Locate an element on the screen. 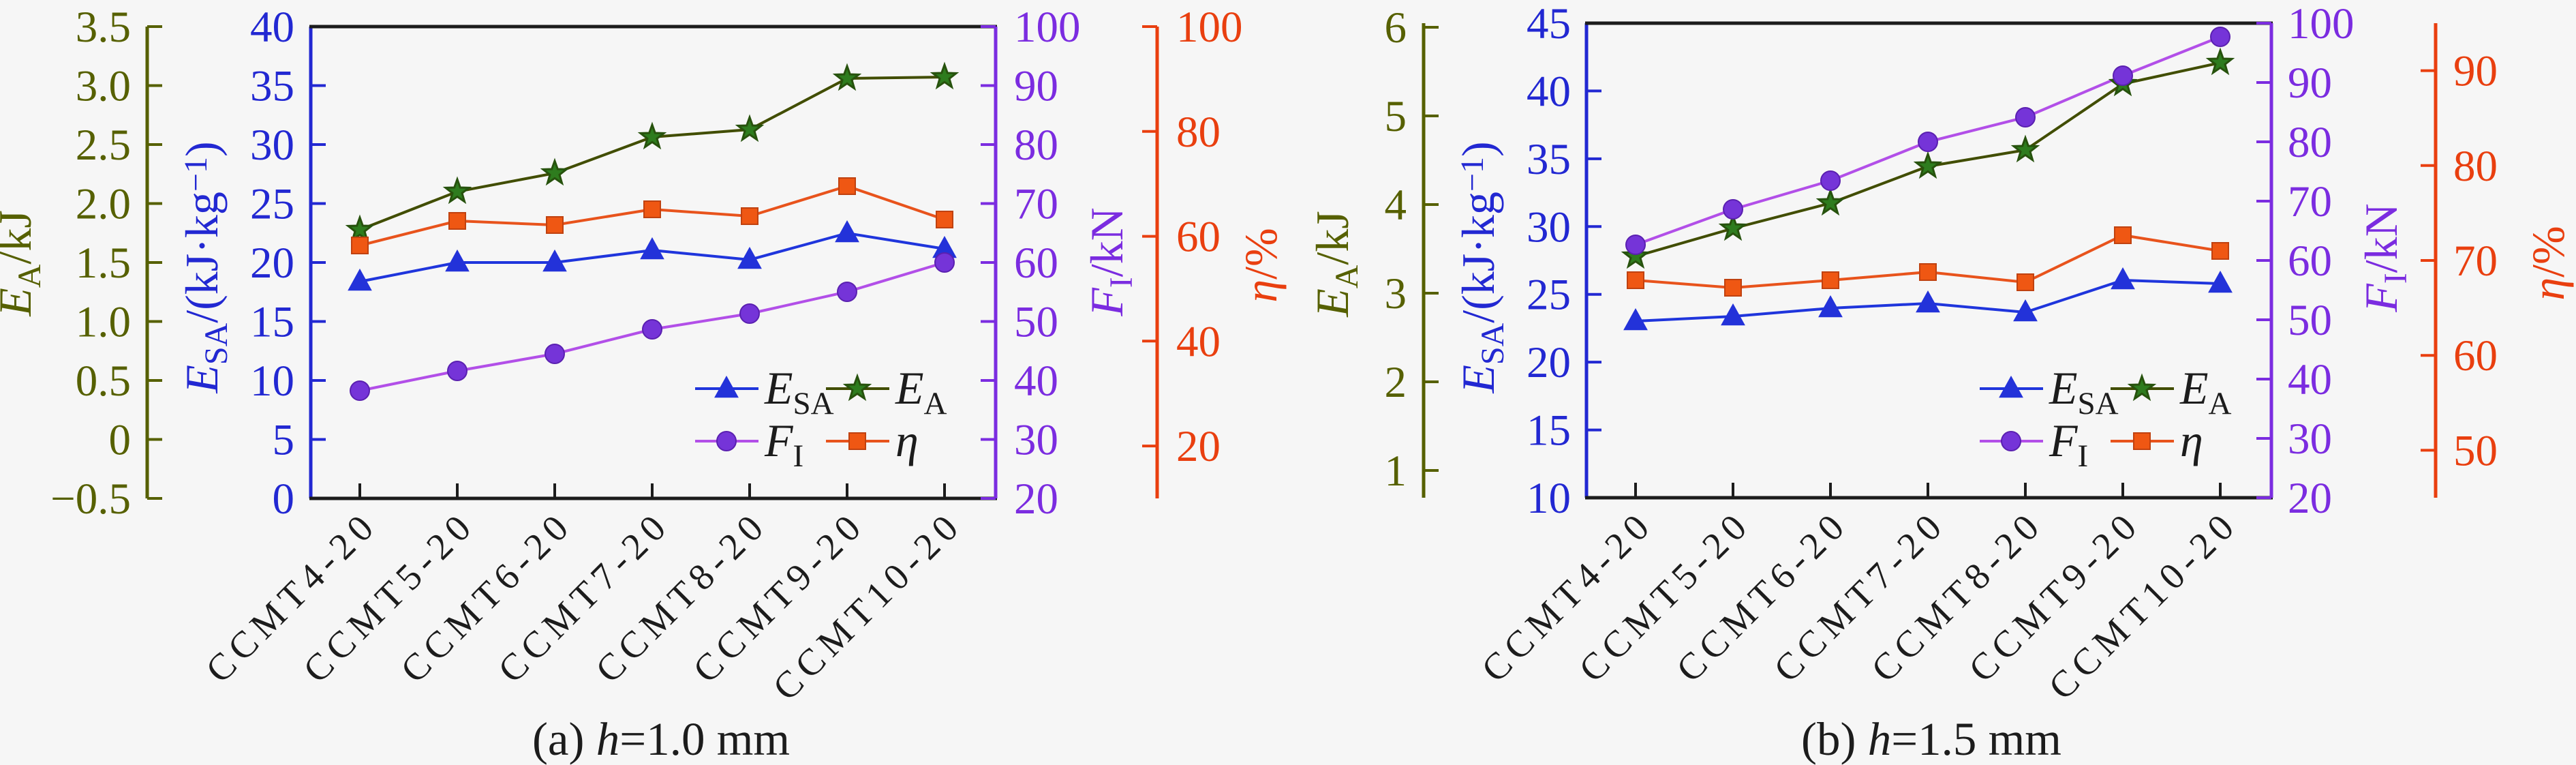 This screenshot has height=765, width=2576. svg-text: 6 is located at coordinates (1396, 27).